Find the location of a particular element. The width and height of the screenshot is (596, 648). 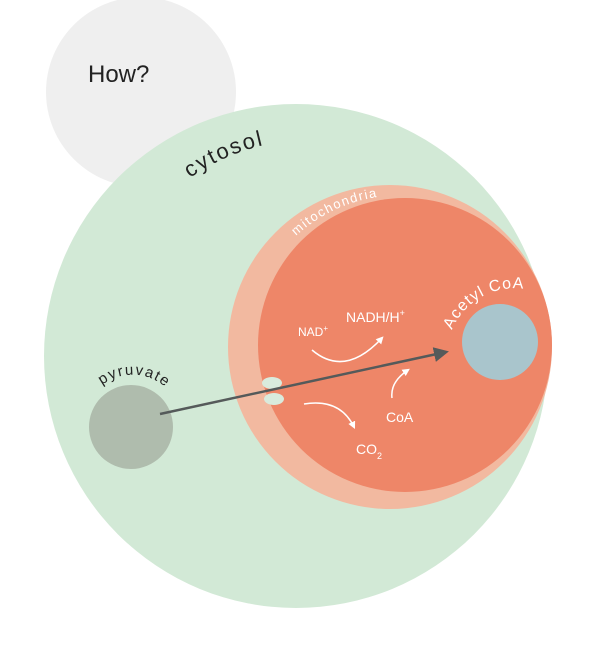

pyruvate-molecule is located at coordinates (131, 427).